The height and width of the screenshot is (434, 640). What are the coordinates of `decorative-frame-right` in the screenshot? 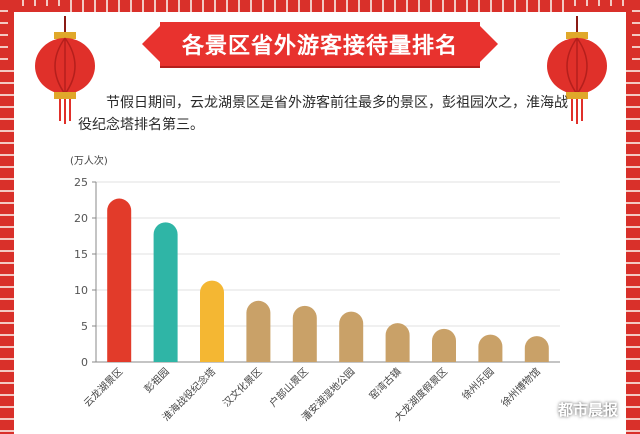 It's located at (633, 217).